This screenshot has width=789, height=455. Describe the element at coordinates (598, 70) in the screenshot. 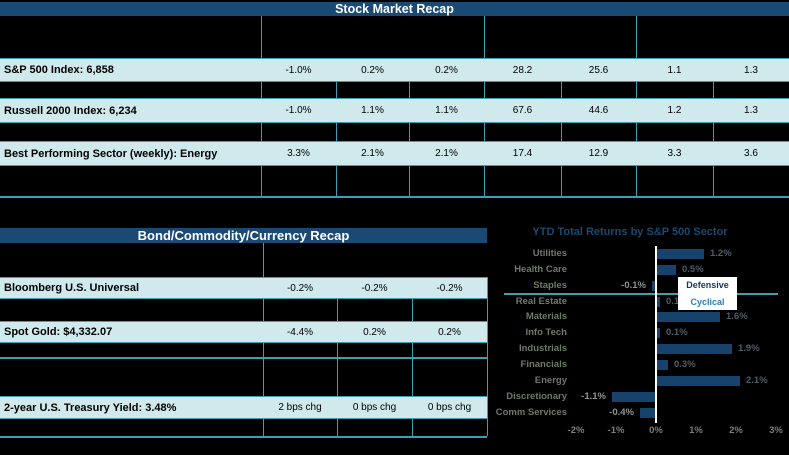

I see `value-cell: 25.6` at that location.